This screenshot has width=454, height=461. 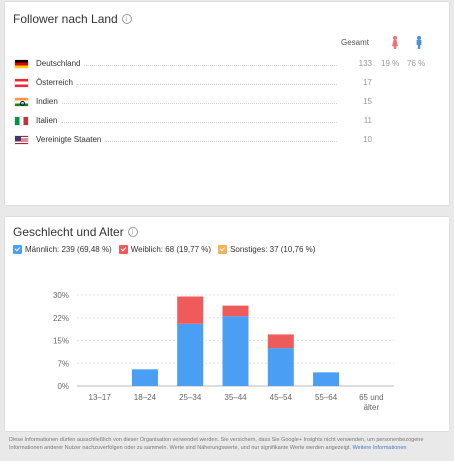 I want to click on flag-us-icon, so click(x=21, y=140).